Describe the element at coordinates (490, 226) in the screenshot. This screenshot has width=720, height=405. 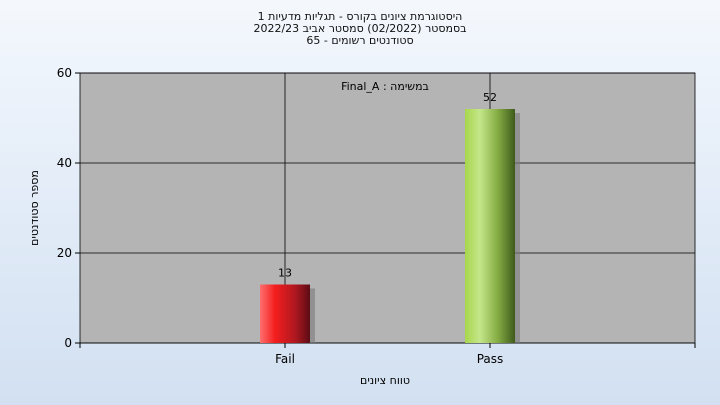
I see `bar-pass` at that location.